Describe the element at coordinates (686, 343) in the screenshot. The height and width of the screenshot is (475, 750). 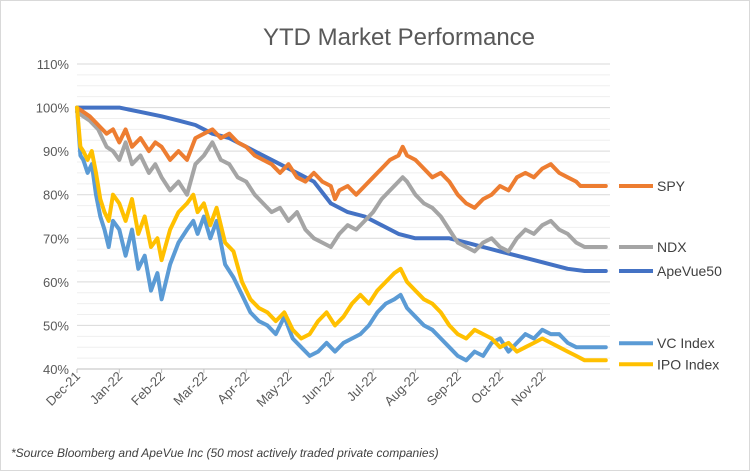
I see `legend-label-vc-index: VC Index` at that location.